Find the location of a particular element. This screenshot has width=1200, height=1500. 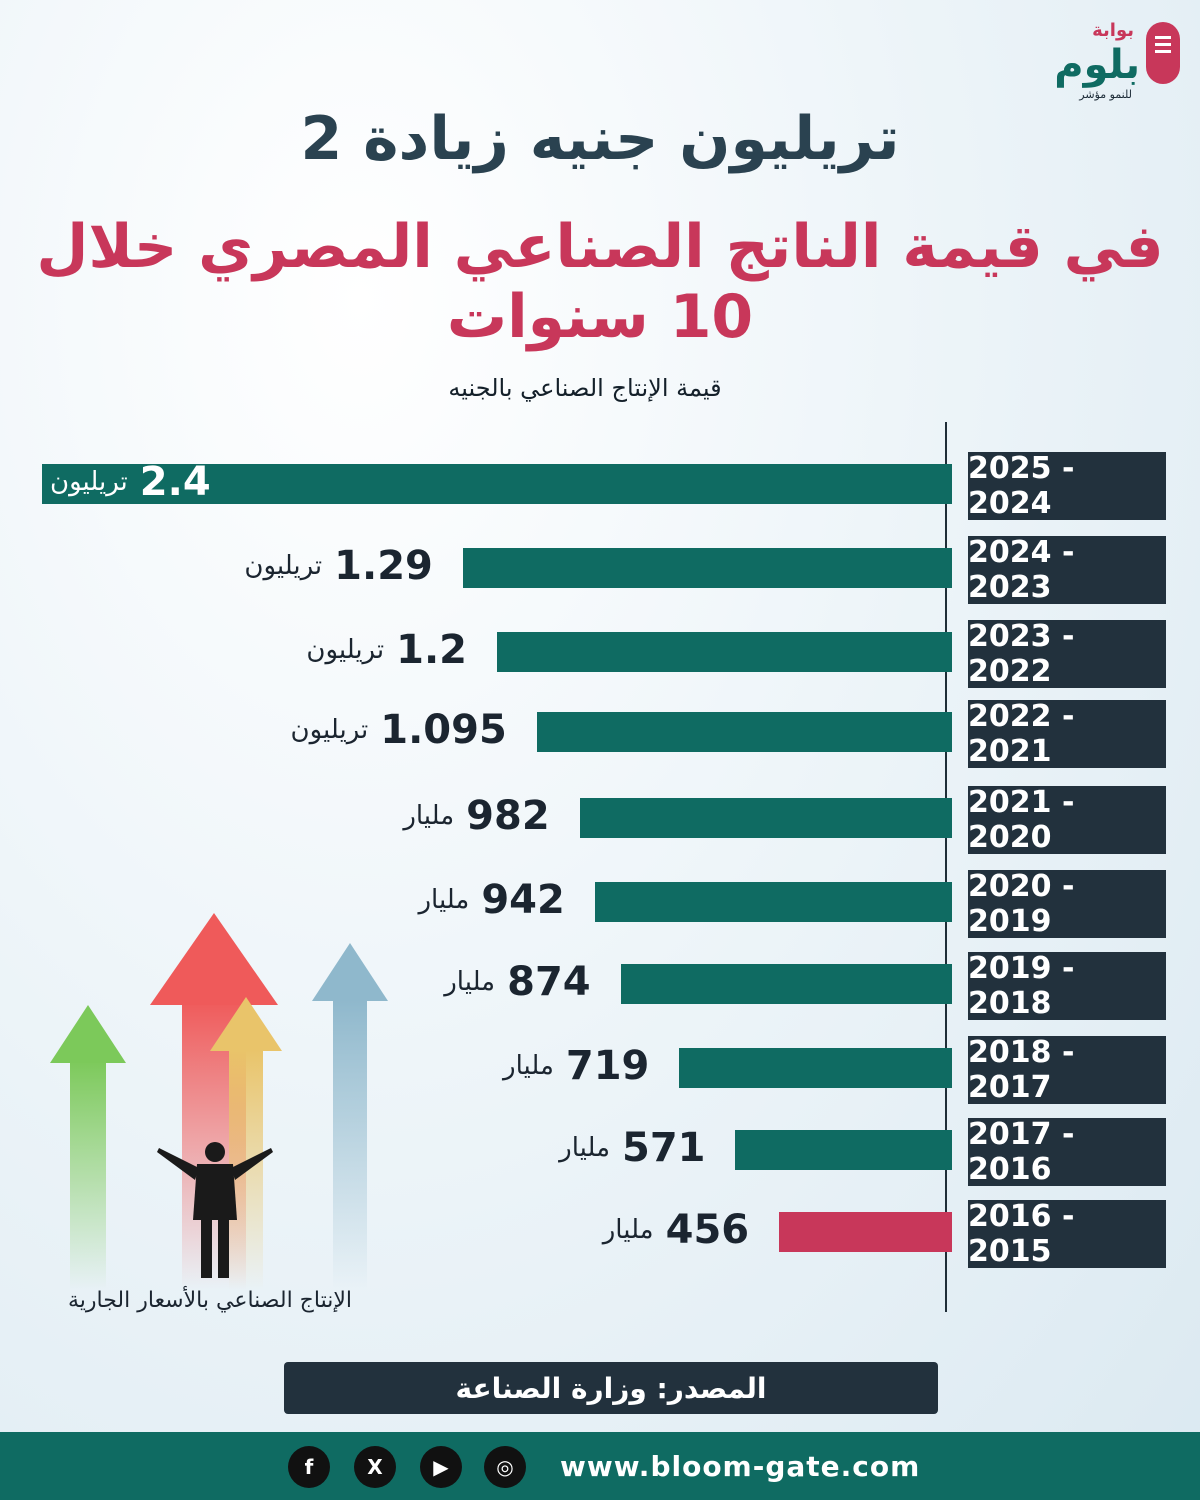

year-label: 2022 - 2021 is located at coordinates (1067, 734).